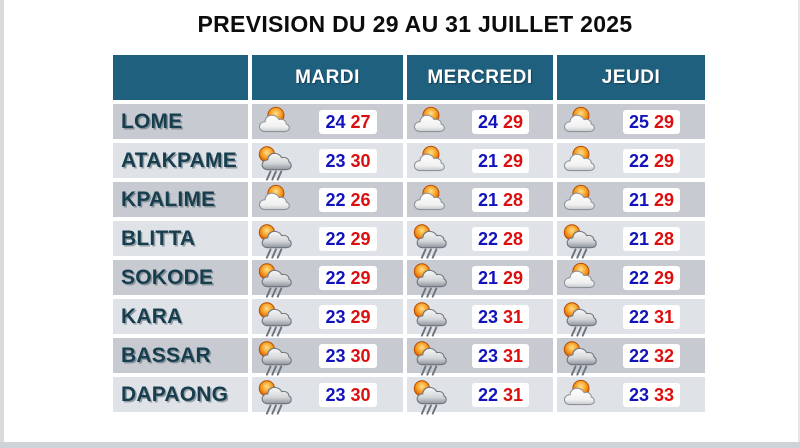 The image size is (800, 448). I want to click on temperature-chip: 23 33, so click(651, 394).